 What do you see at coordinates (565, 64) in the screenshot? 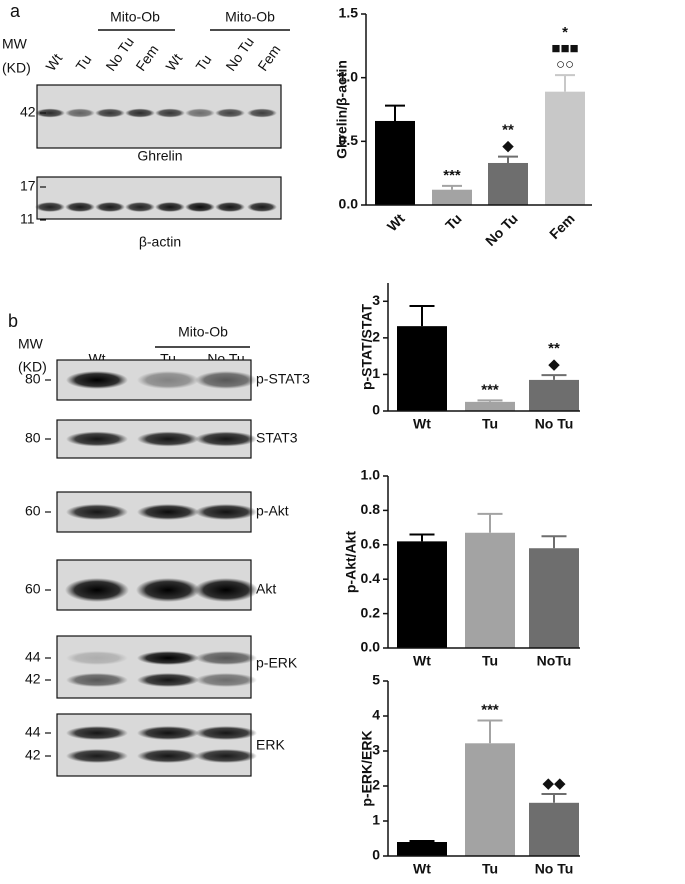
I see `significance-mark: ○○` at bounding box center [565, 64].